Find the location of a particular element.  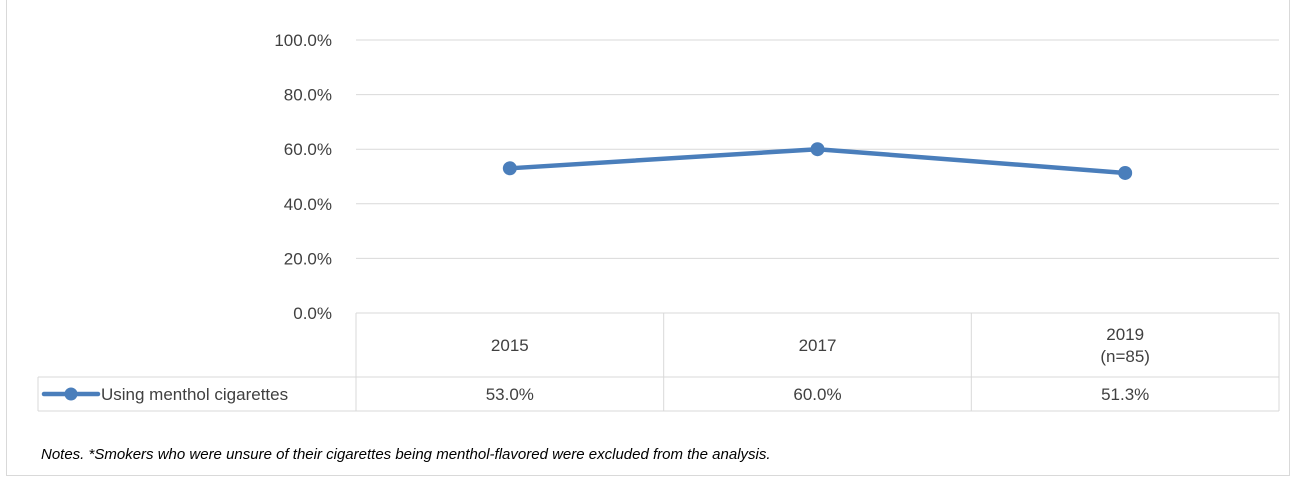

y-axis-ticks: 0.0% 20.0% 40.0% 60.0% 80.0% 100.0% is located at coordinates (303, 177).